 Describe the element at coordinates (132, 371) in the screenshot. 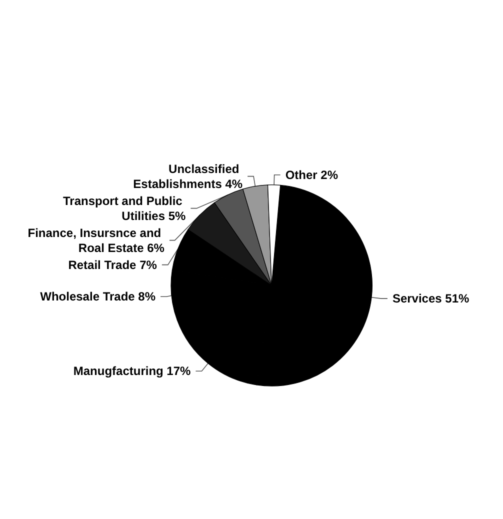

I see `slice-label: Manugfacturing 17%` at that location.